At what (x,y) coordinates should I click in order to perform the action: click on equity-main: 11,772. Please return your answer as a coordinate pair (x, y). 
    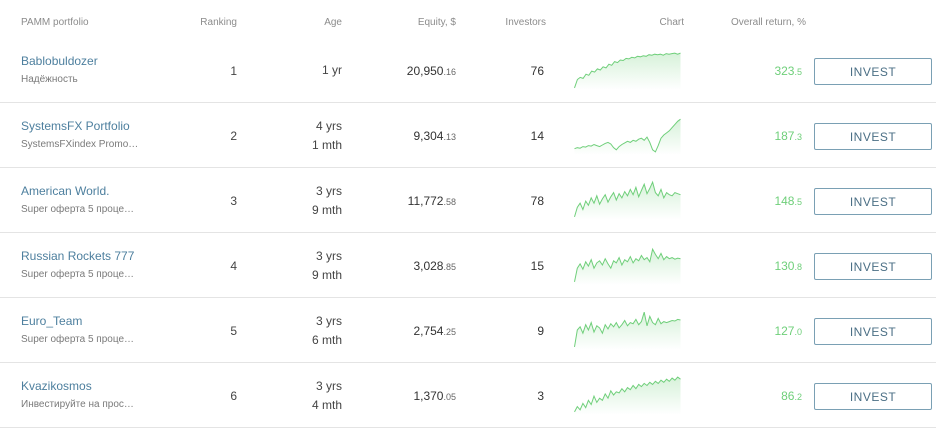
    Looking at the image, I should click on (425, 201).